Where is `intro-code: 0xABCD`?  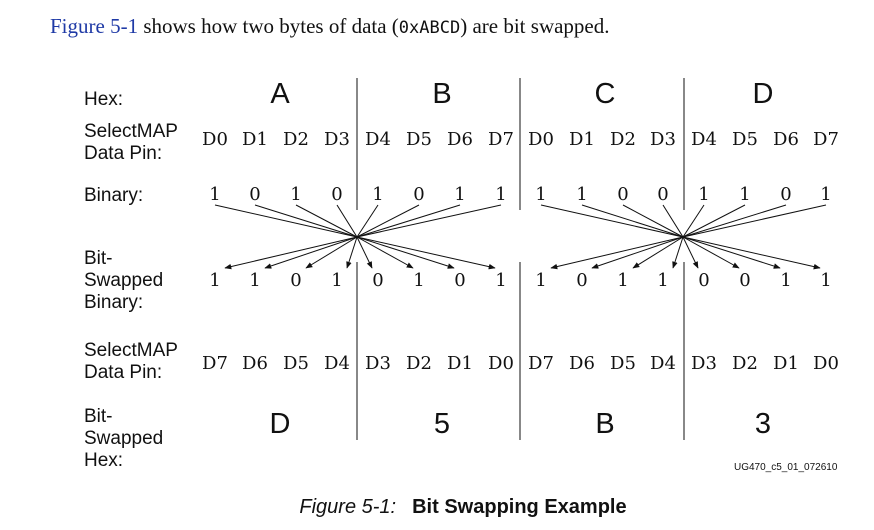 intro-code: 0xABCD is located at coordinates (429, 28).